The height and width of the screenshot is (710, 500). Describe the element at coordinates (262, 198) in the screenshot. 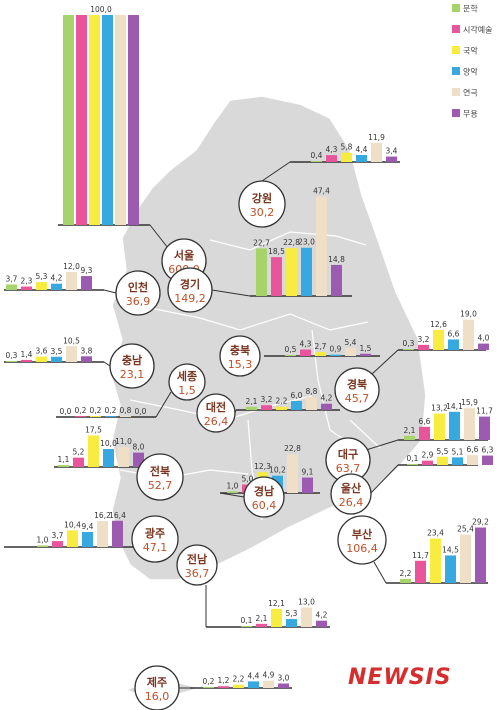

I see `region-name-eab095ec9b90: 강원` at that location.